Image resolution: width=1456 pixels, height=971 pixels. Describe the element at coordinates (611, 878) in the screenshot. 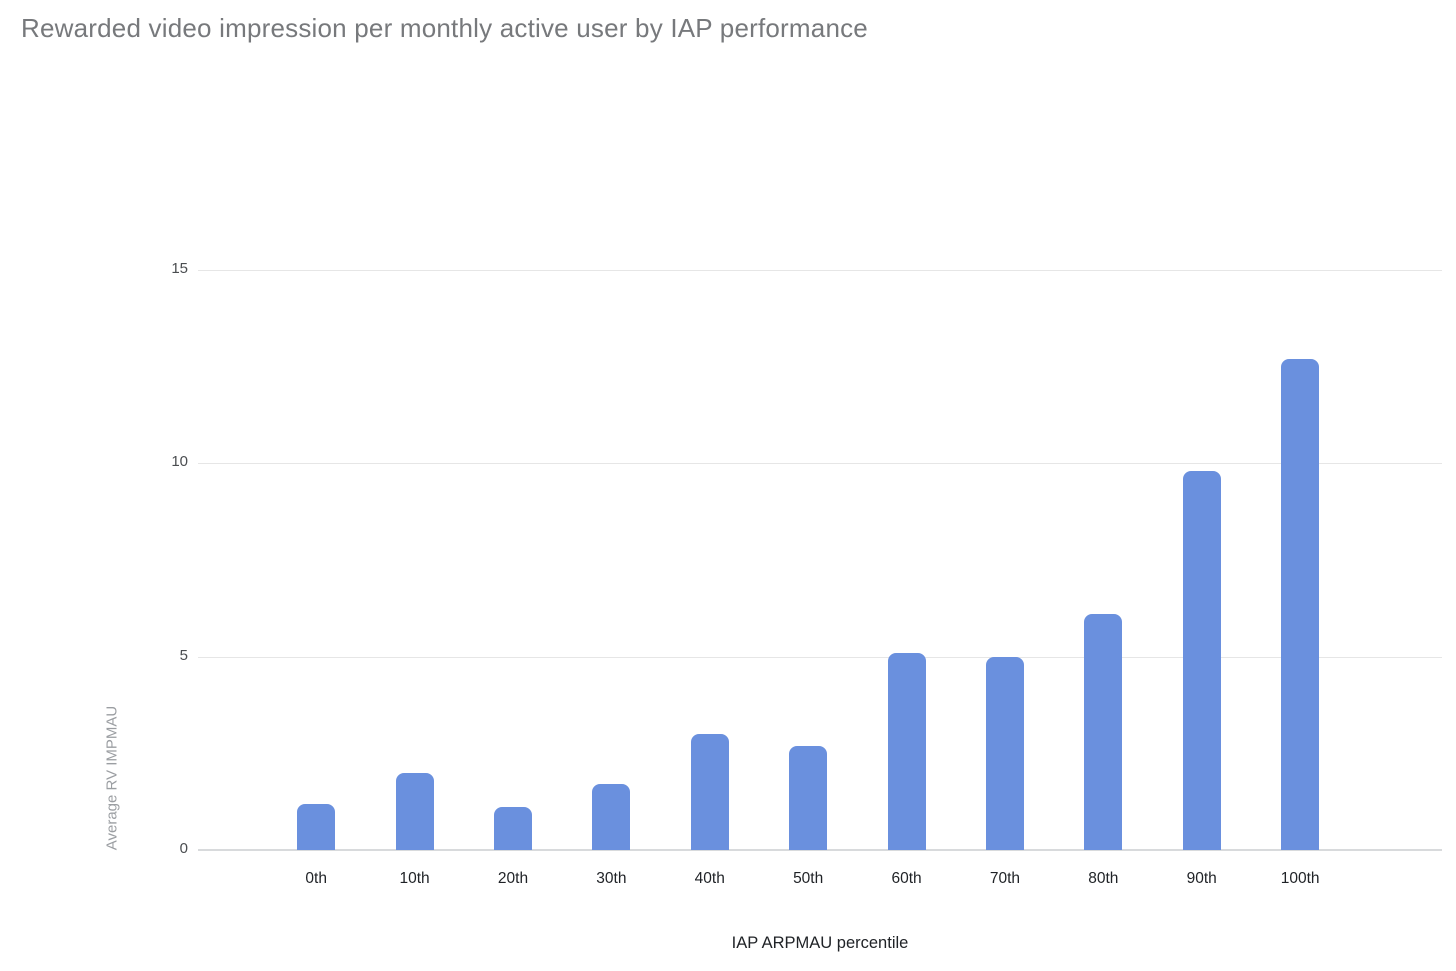

I see `x-tick-label-30th: 30th` at that location.